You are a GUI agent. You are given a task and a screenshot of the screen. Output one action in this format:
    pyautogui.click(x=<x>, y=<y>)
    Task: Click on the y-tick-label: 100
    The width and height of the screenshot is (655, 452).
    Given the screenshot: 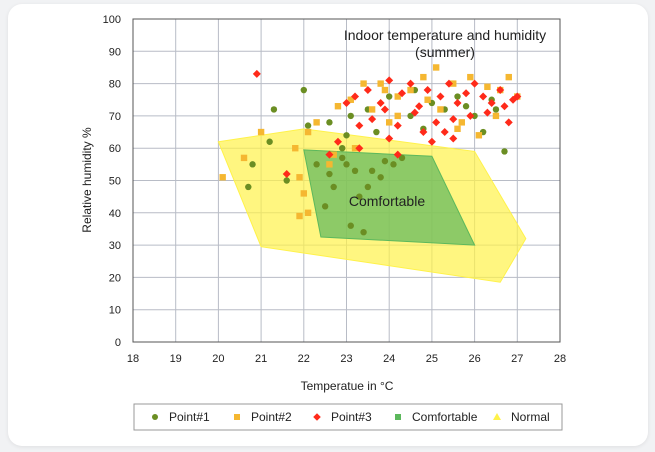 What is the action you would take?
    pyautogui.click(x=112, y=20)
    